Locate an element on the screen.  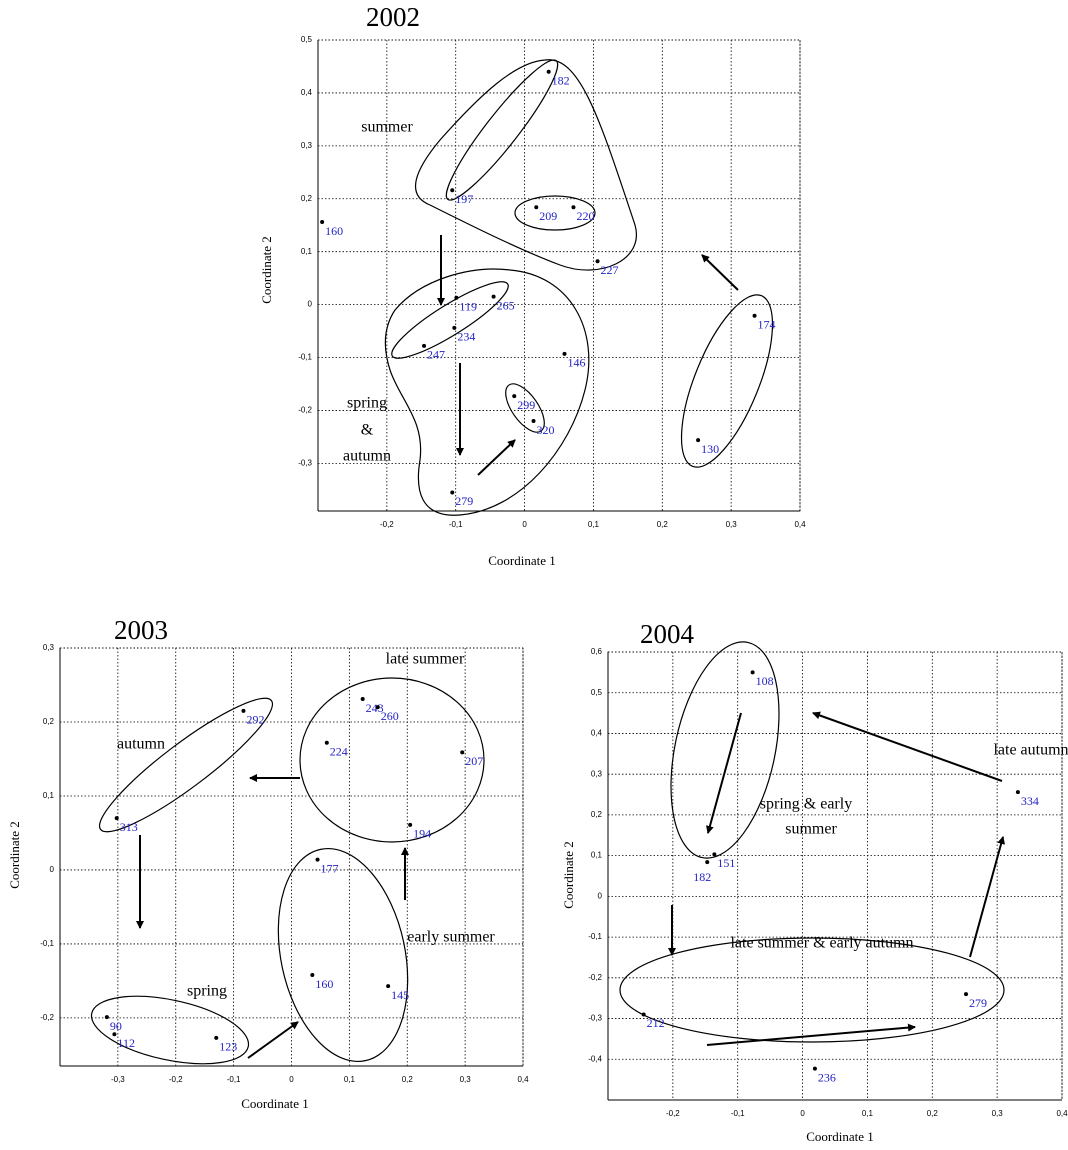
point-label: 243 is located at coordinates (375, 708).